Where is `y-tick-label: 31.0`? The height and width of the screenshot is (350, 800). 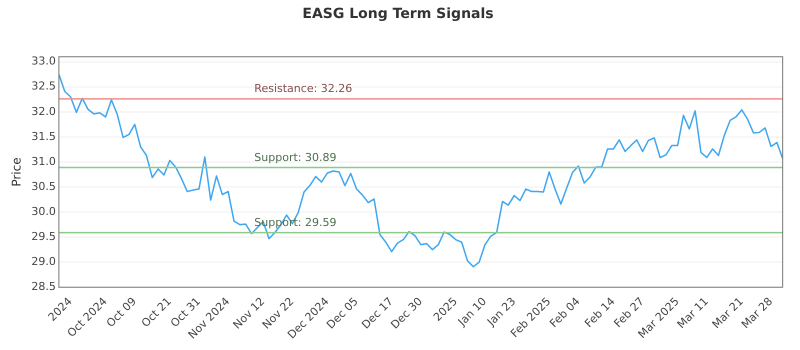 y-tick-label: 31.0 is located at coordinates (43, 161).